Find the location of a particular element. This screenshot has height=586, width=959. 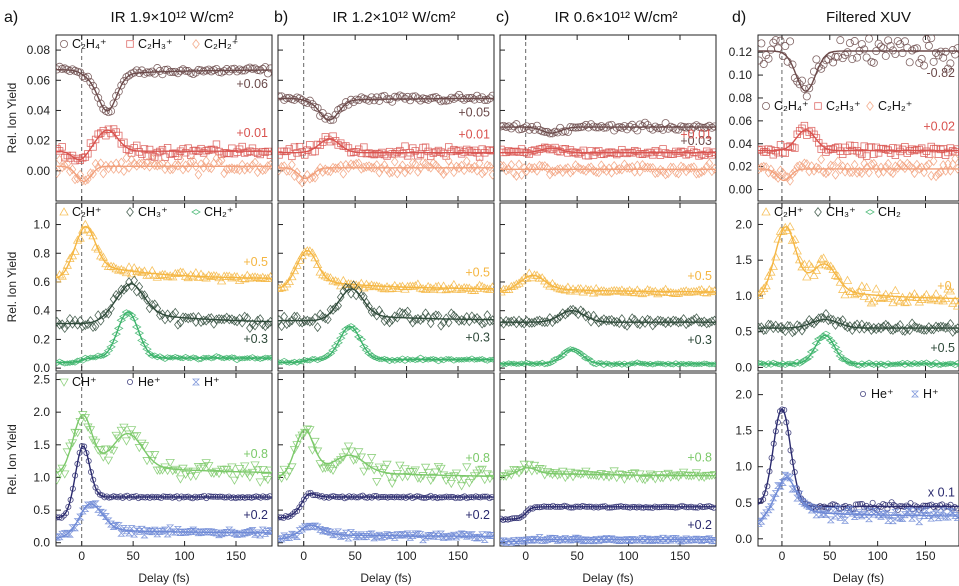

fit-line is located at coordinates (164, 482).